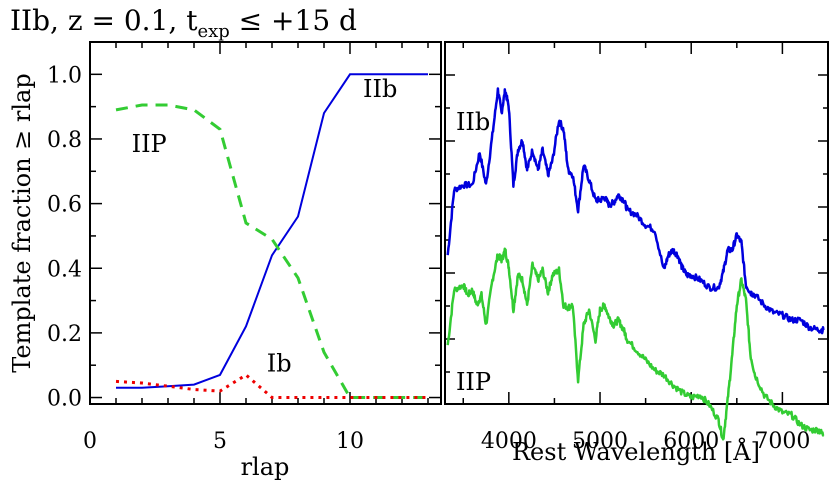 This screenshot has height=494, width=830. What do you see at coordinates (64, 399) in the screenshot?
I see `left-ytick-label: 0.0` at bounding box center [64, 399].